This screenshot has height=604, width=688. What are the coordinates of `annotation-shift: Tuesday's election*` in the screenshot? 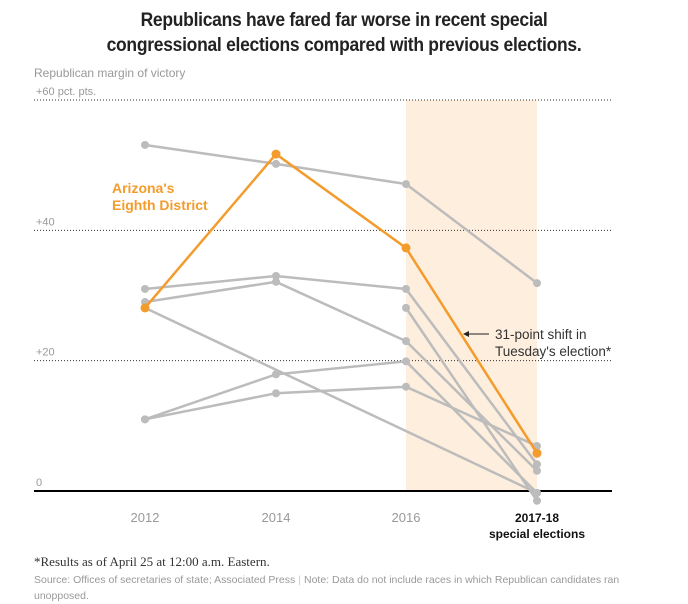 It's located at (553, 351).